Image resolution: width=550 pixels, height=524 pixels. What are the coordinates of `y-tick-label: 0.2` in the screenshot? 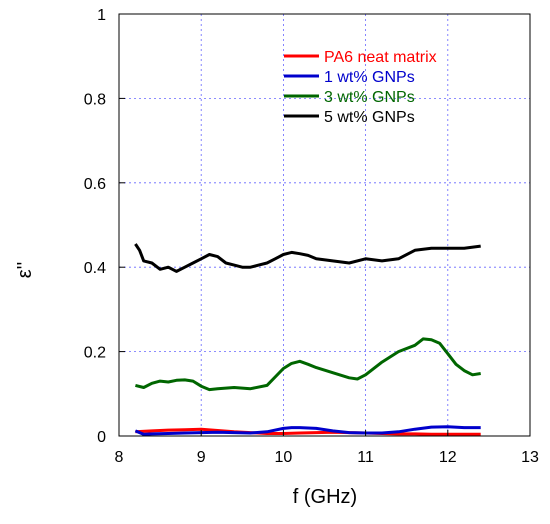 It's located at (95, 353).